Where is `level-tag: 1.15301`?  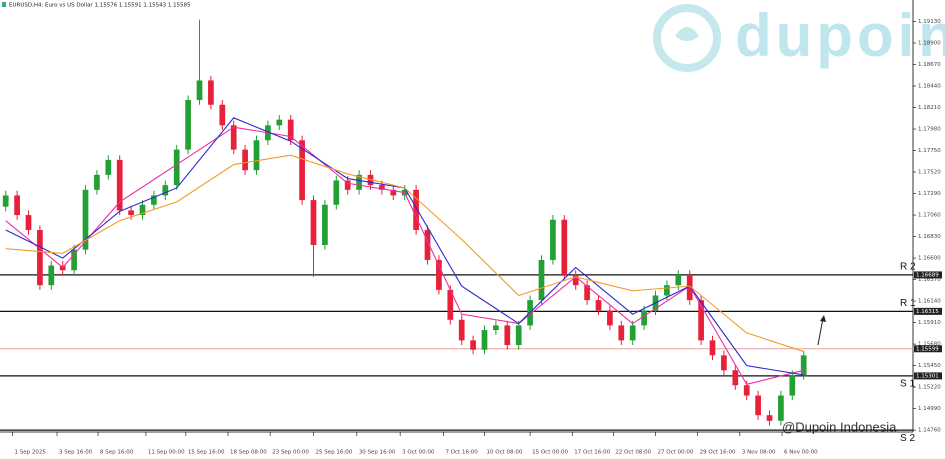
level-tag: 1.15301 is located at coordinates (927, 376).